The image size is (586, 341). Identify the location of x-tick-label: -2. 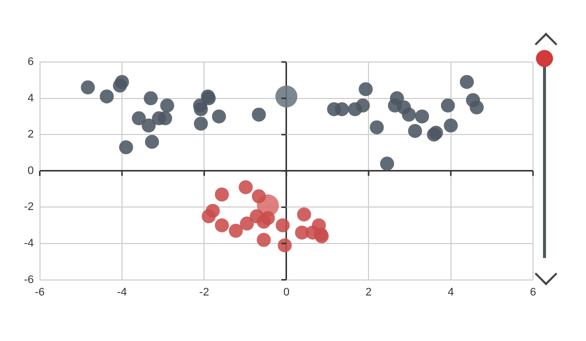
(204, 292).